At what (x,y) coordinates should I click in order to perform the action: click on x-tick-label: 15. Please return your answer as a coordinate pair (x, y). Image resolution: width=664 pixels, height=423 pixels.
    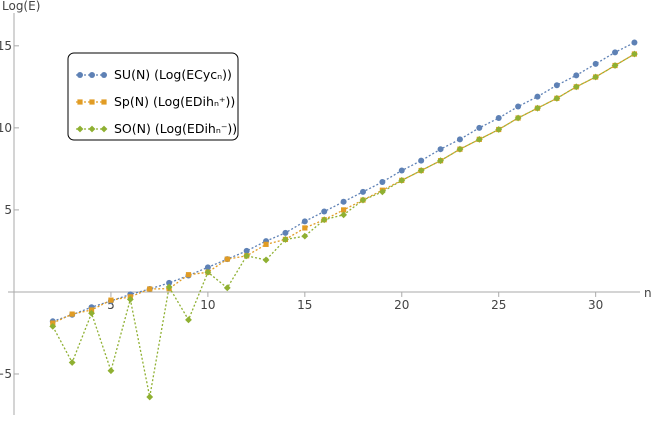
    Looking at the image, I should click on (304, 305).